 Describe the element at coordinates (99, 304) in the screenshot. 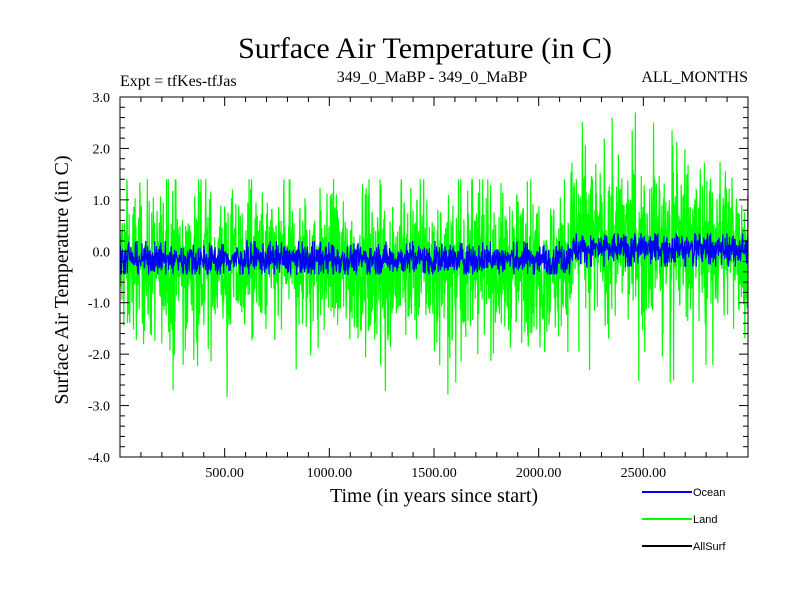

I see `y-tick-label: -1.0` at that location.